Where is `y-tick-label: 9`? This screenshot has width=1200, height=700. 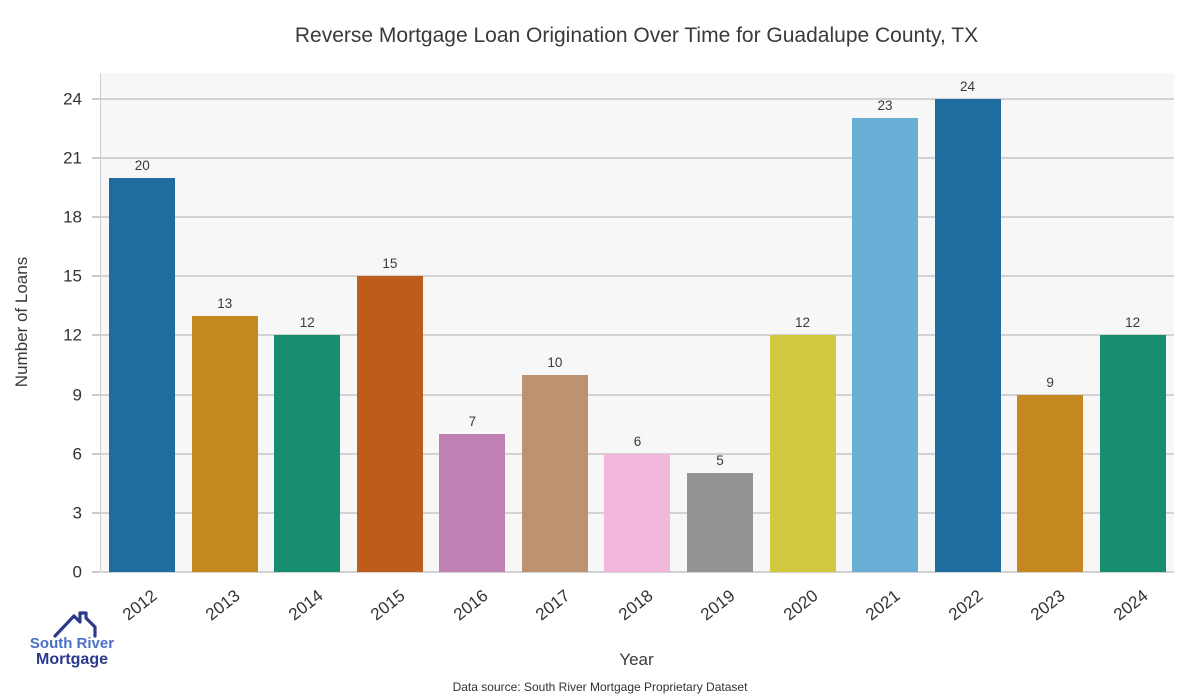
y-tick-label: 9 is located at coordinates (77, 394).